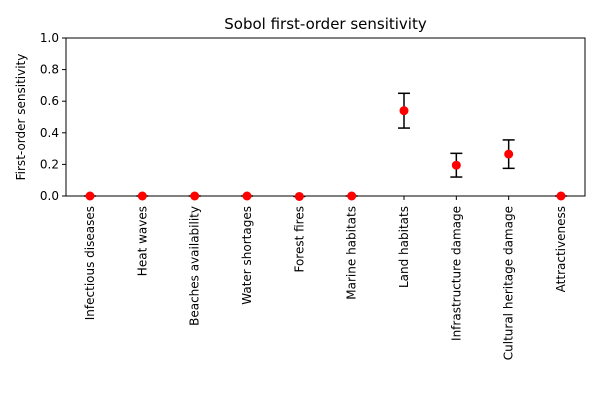  What do you see at coordinates (561, 249) in the screenshot?
I see `x-tick-label: Attractiveness` at bounding box center [561, 249].